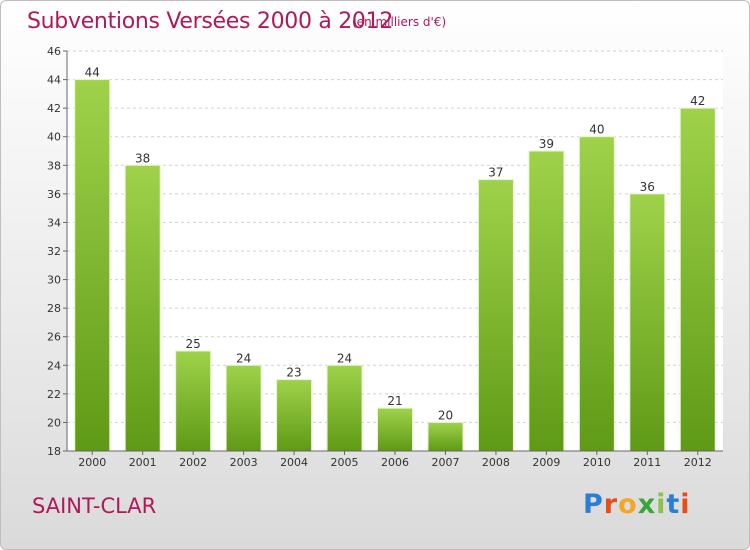 The height and width of the screenshot is (550, 750). Describe the element at coordinates (54, 137) in the screenshot. I see `y-tick-label: 40` at that location.